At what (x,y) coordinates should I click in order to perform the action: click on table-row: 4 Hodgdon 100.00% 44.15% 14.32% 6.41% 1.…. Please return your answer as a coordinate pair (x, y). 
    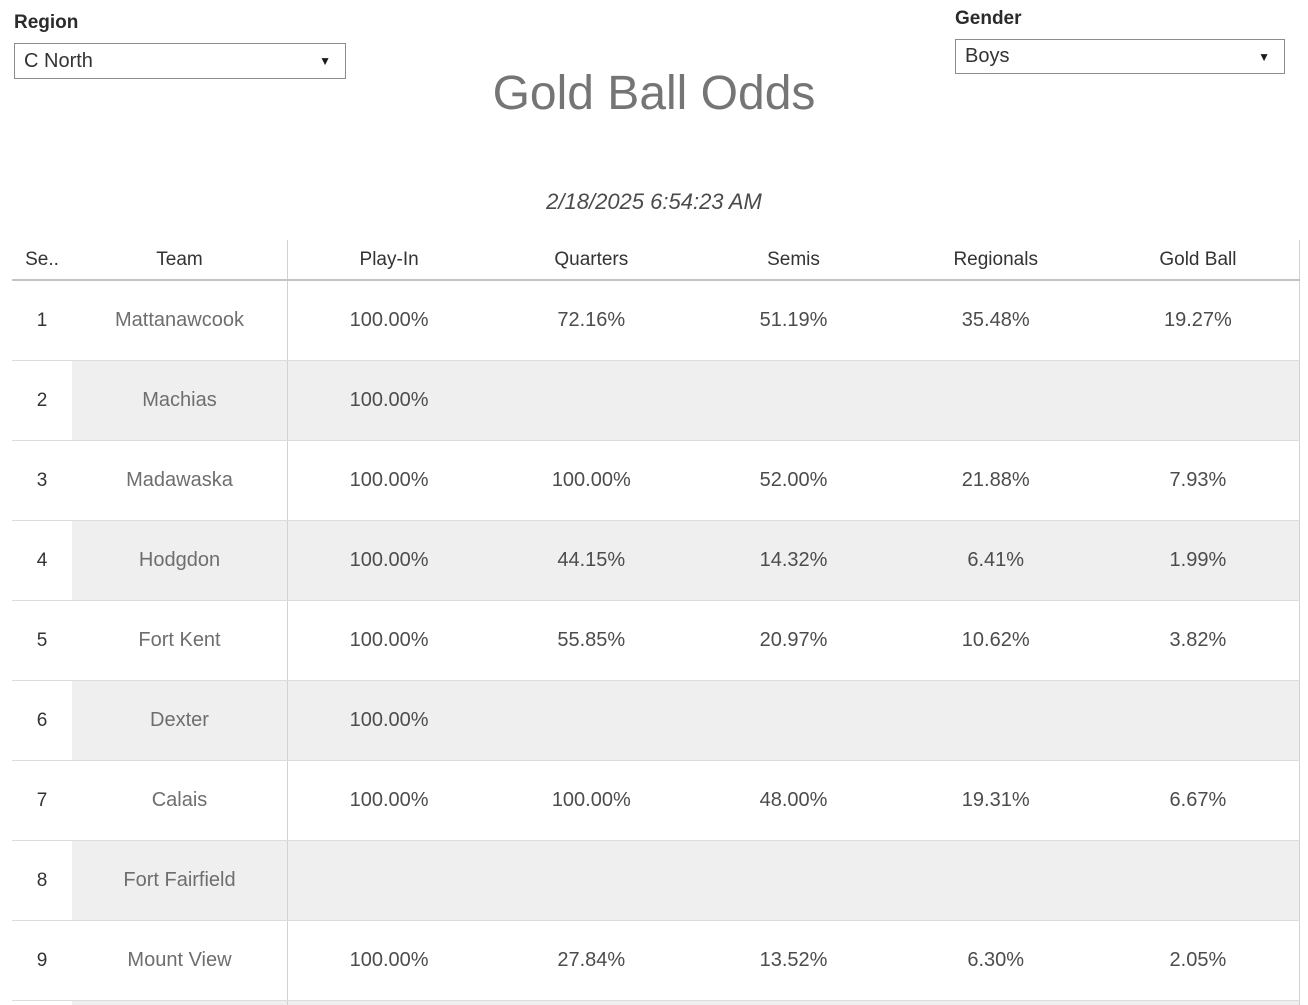
    Looking at the image, I should click on (656, 561).